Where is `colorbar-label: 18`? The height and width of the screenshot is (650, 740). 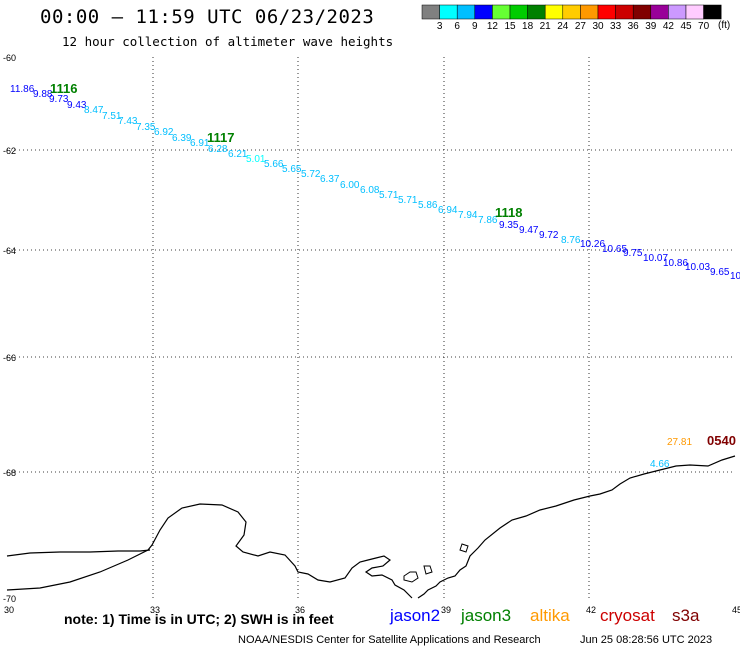
colorbar-label: 18 is located at coordinates (528, 26).